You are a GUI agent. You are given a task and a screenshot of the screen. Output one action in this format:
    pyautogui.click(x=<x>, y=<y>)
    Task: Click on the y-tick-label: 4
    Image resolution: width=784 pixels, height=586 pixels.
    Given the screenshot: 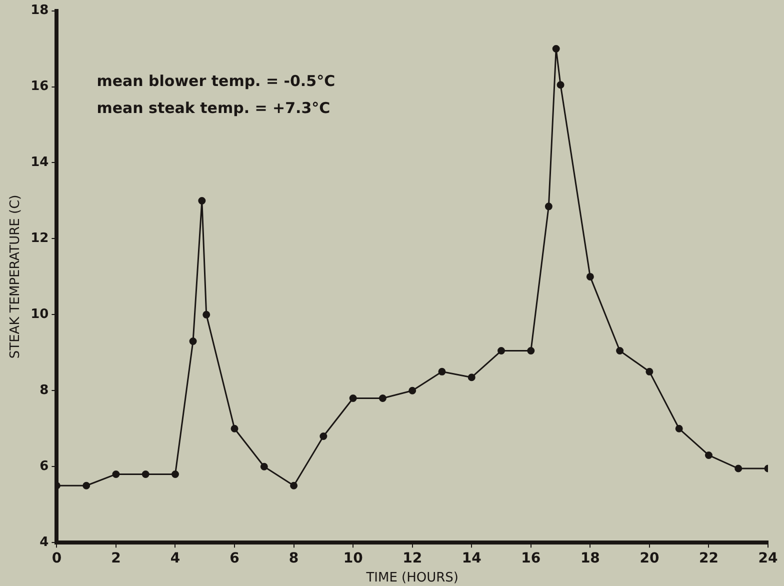 What is the action you would take?
    pyautogui.click(x=44, y=542)
    